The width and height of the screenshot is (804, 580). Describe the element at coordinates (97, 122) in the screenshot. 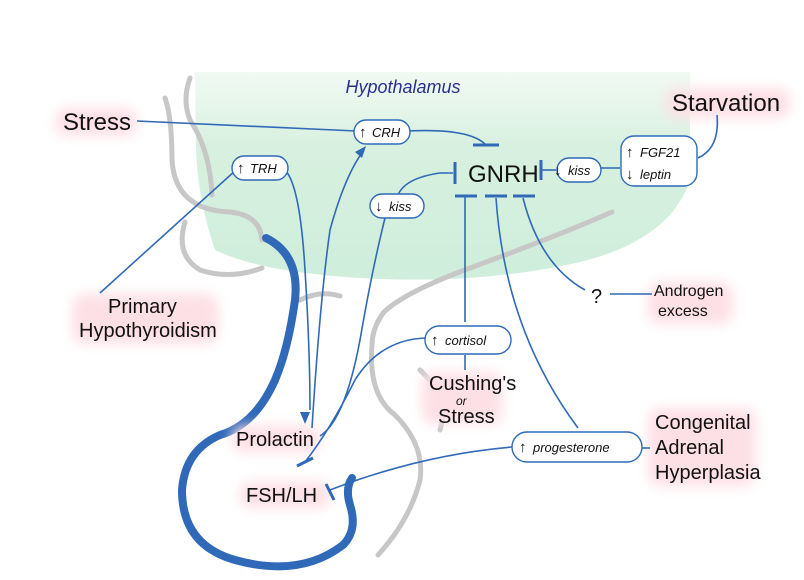

I see `stress-label: Stress` at that location.